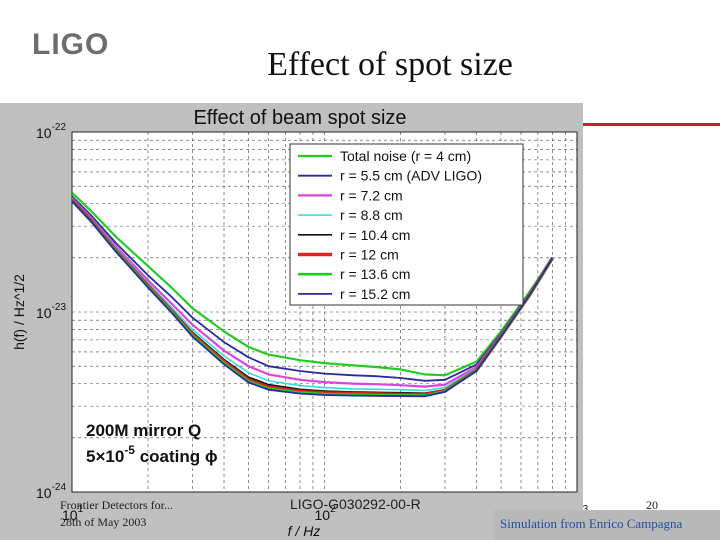 The image size is (720, 540). I want to click on x-tick-exponent: 3, so click(586, 509).